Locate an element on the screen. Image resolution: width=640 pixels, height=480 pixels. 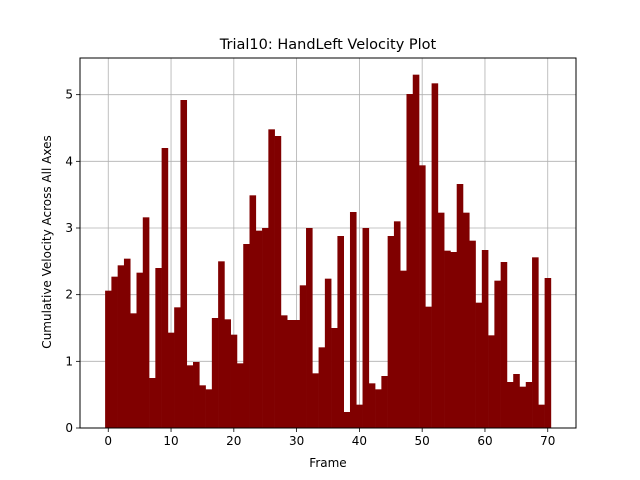
x-tick-label: 20 is located at coordinates (233, 441).